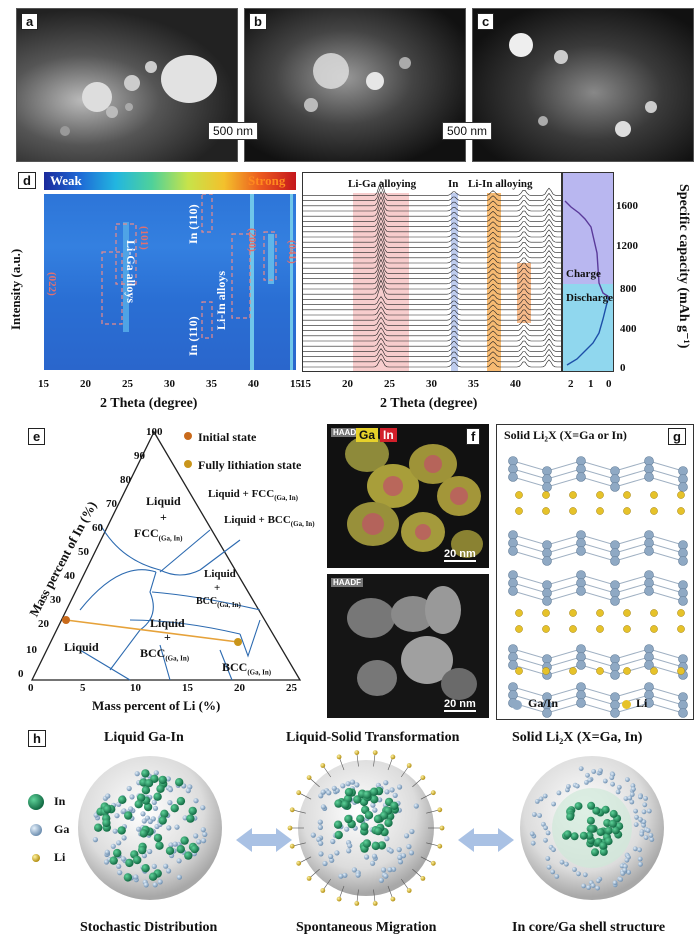  What do you see at coordinates (43, 384) in the screenshot?
I see `d-xtick-0: 15` at bounding box center [43, 384].